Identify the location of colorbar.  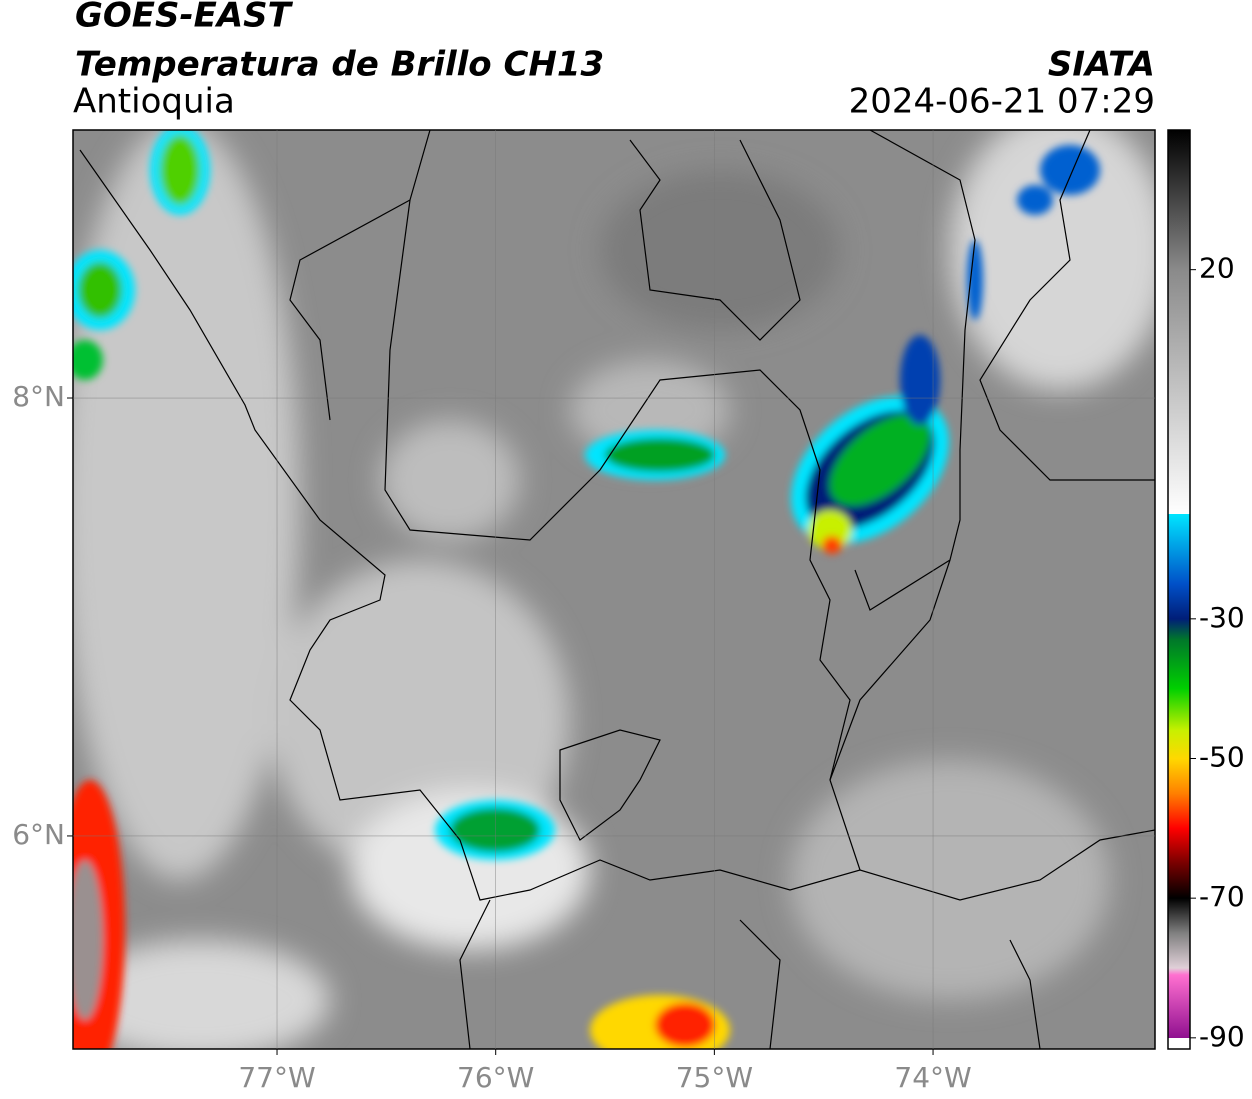
(1179, 589).